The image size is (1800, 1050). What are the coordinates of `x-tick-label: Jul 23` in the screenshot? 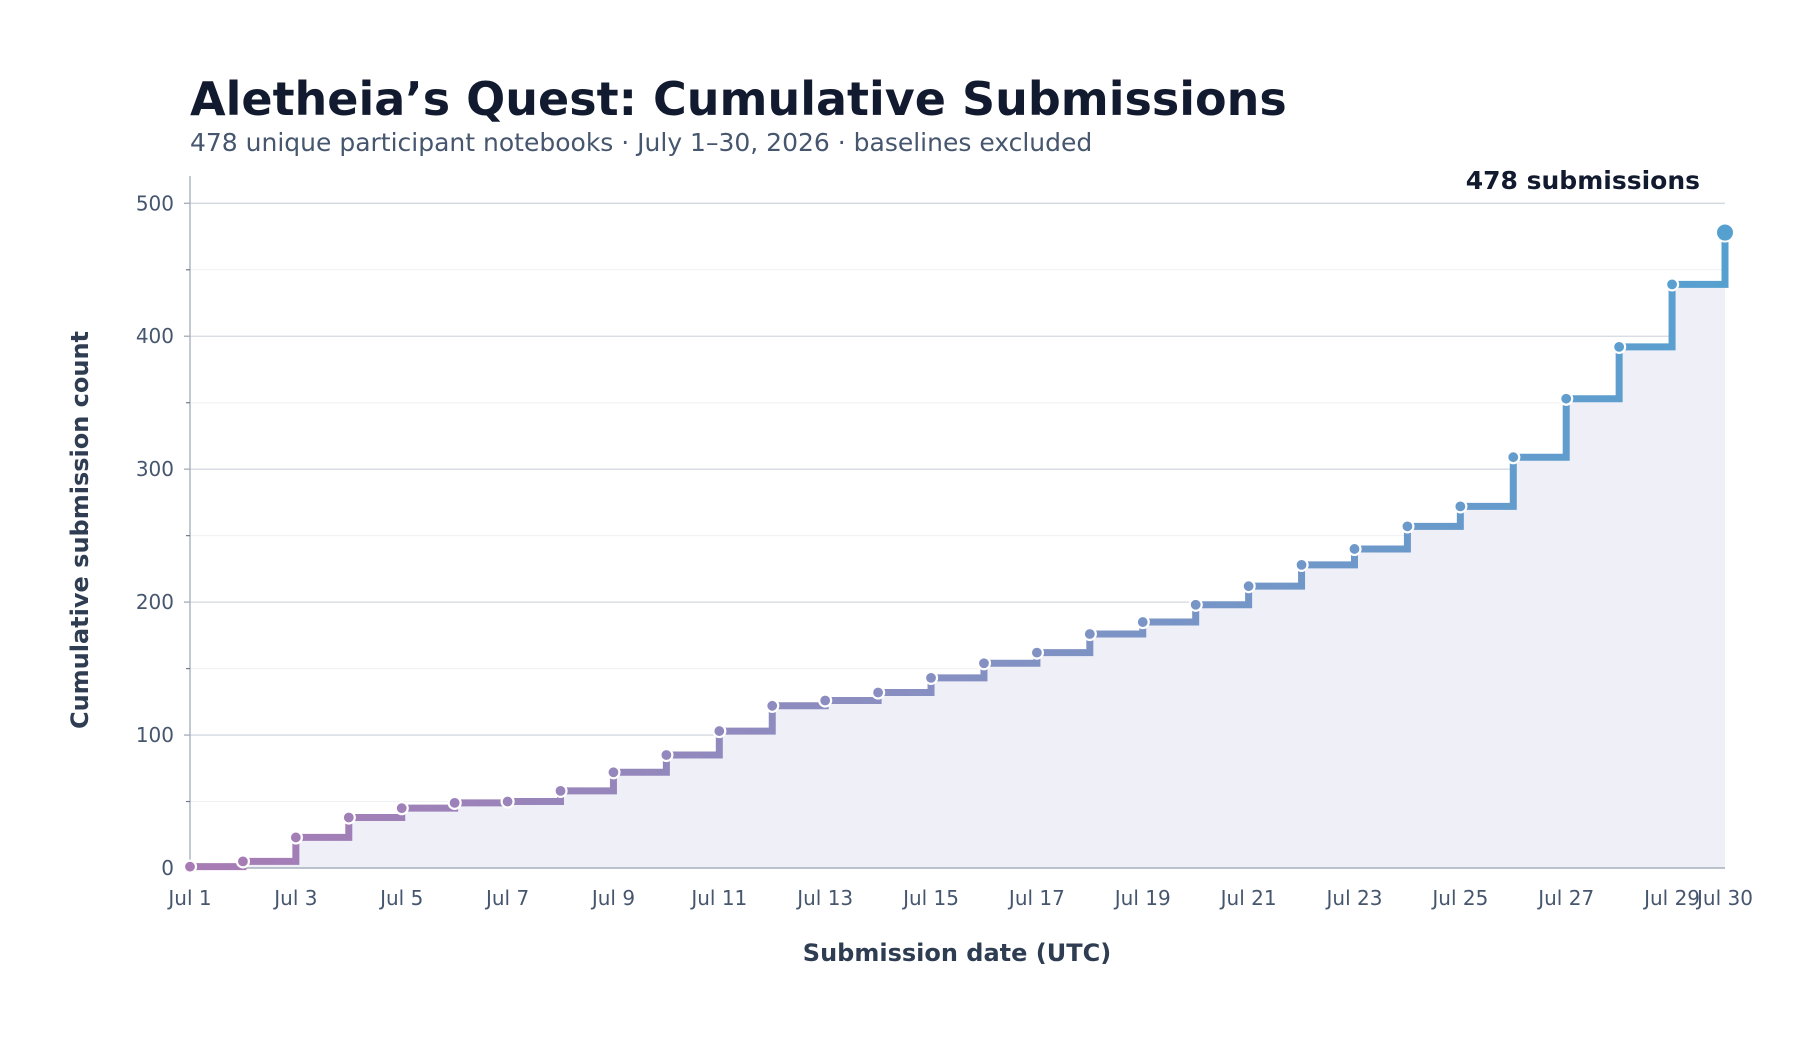 It's located at (1354, 898).